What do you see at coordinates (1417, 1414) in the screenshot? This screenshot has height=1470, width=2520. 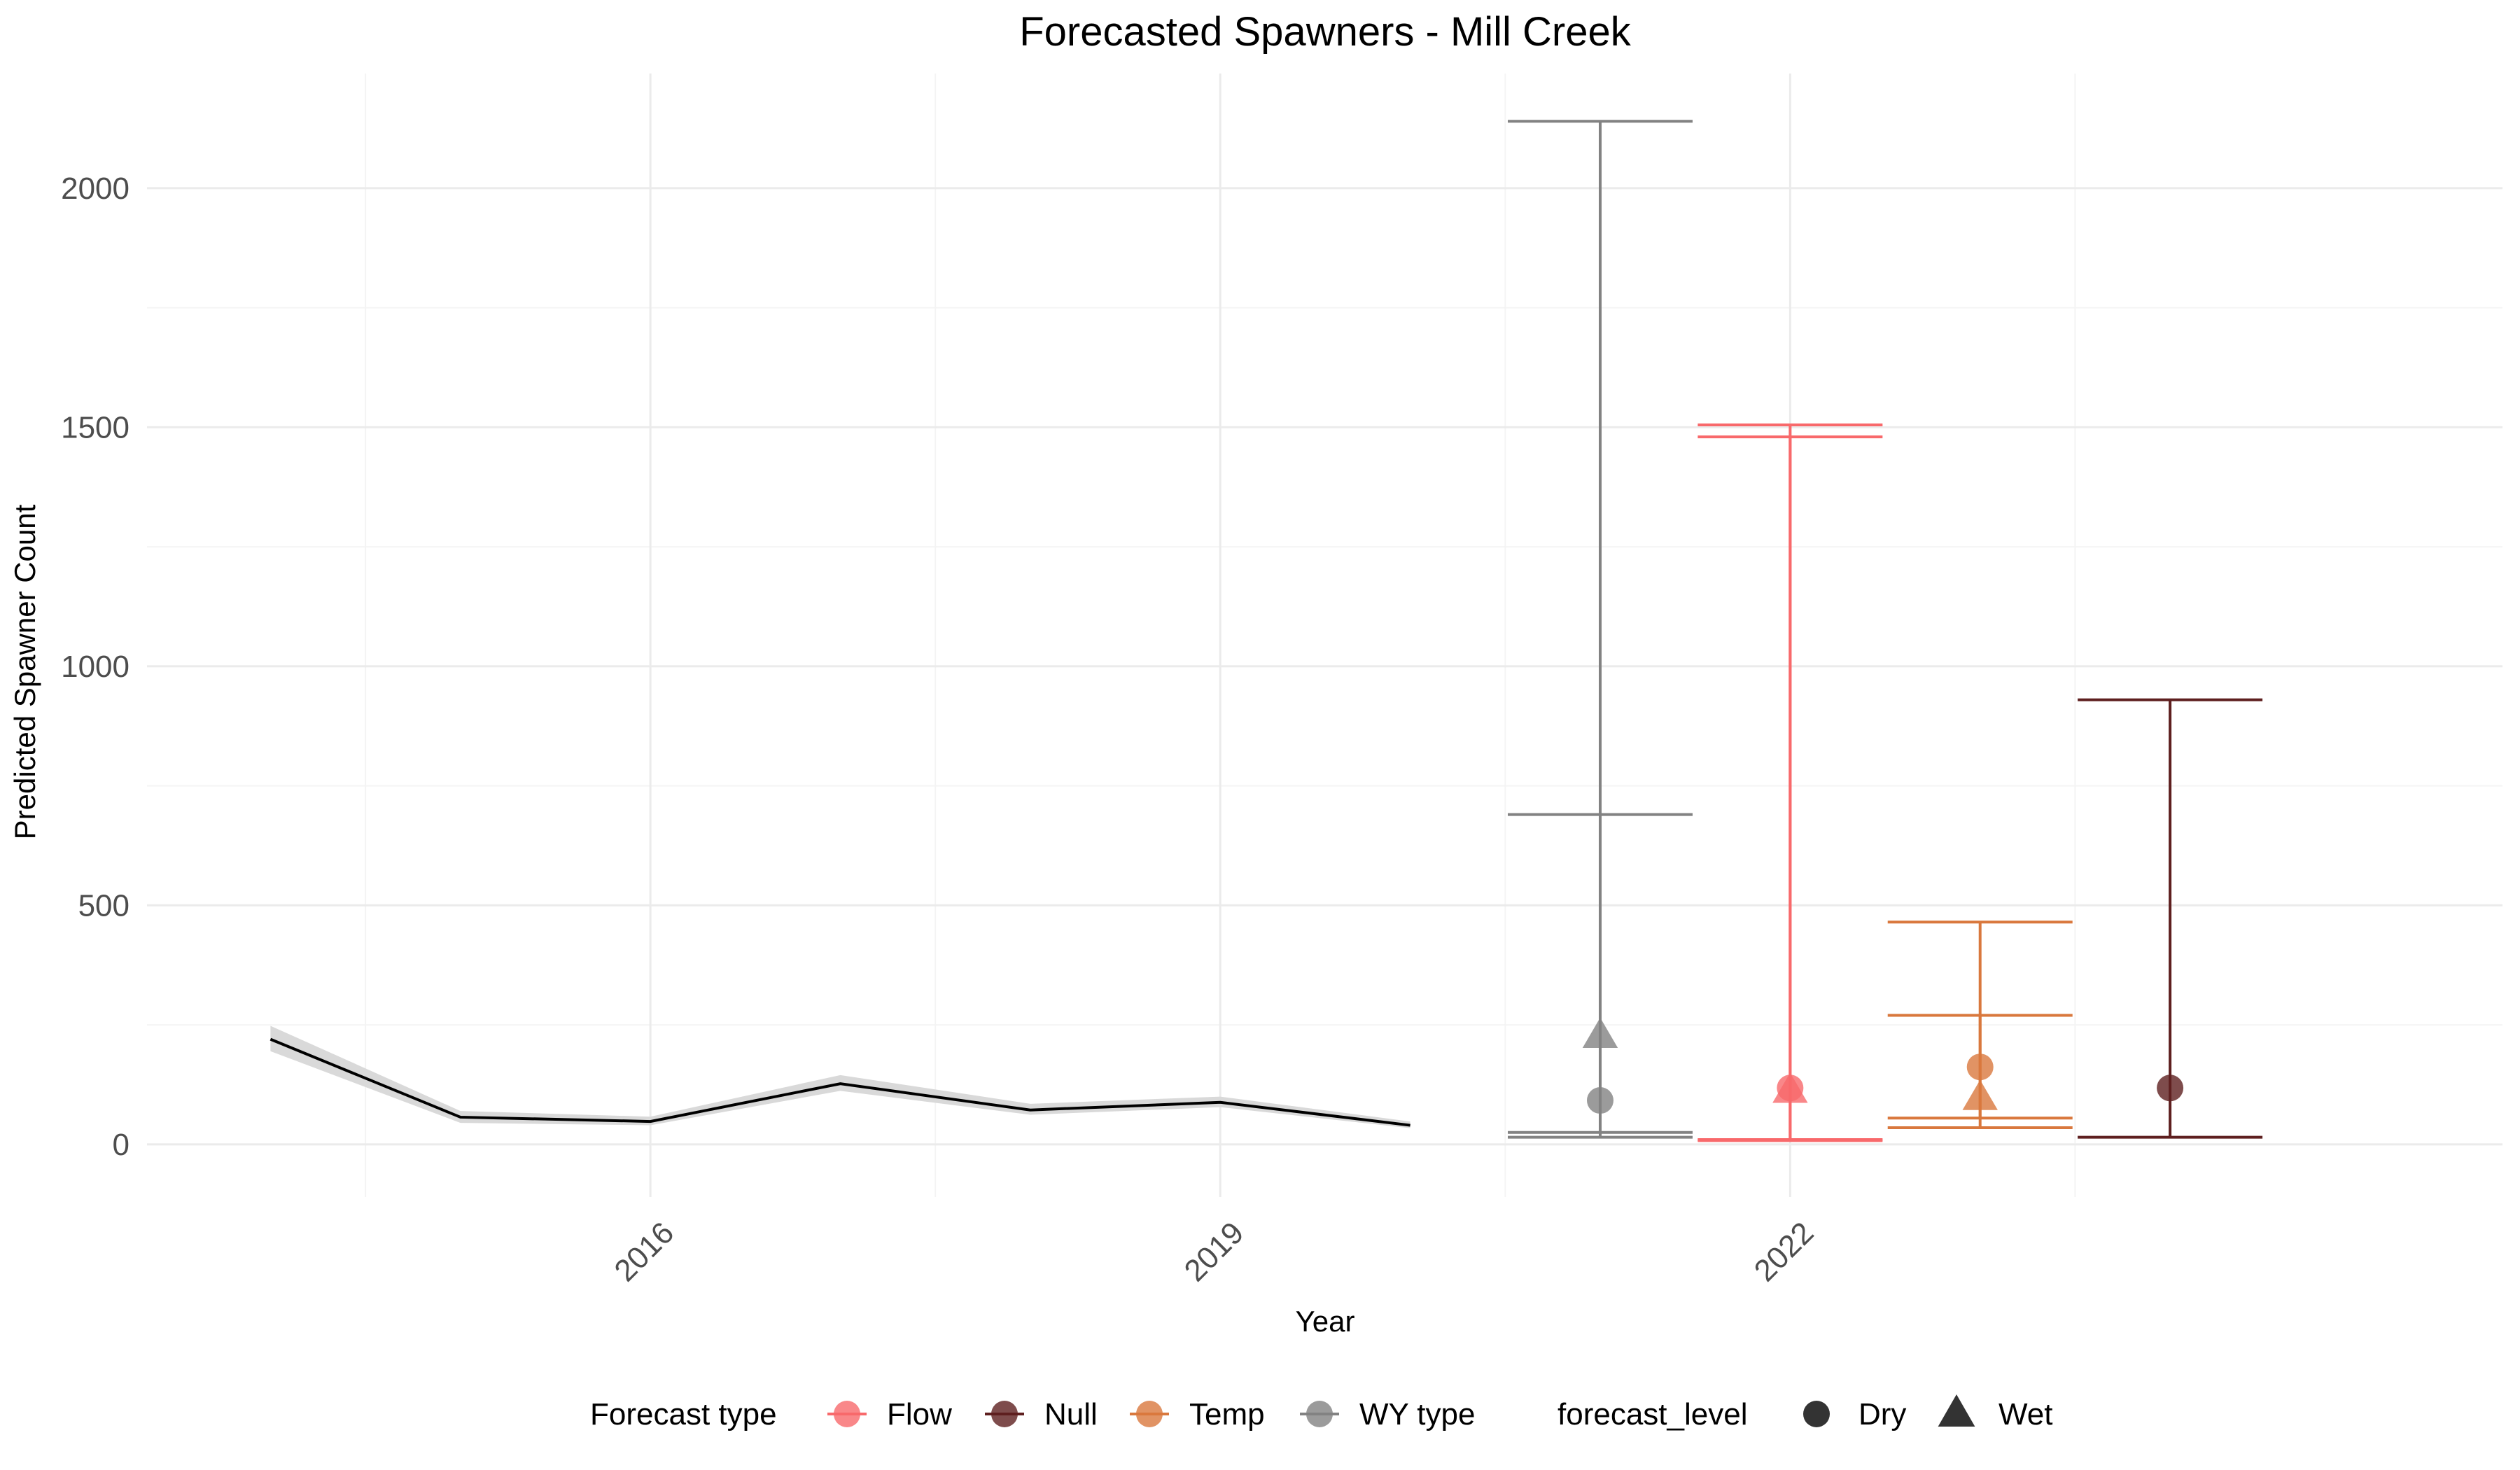 I see `legend-type-label: WY type` at bounding box center [1417, 1414].